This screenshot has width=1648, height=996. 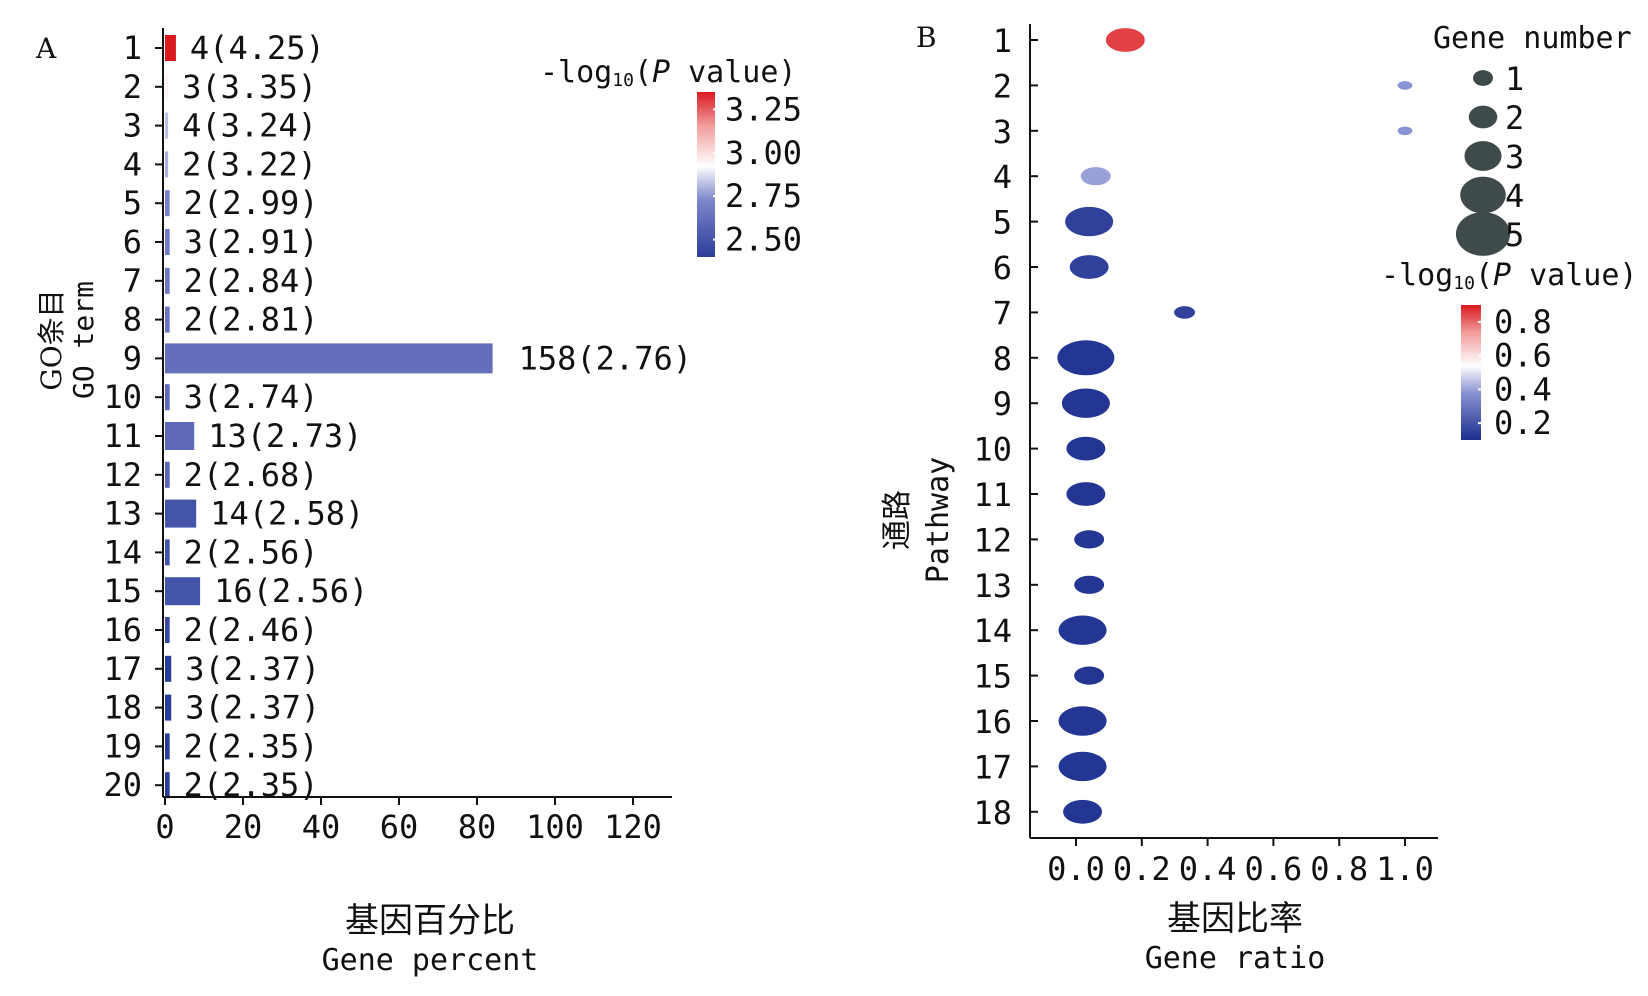 I want to click on size-legend-label-2: 2, so click(x=1514, y=118).